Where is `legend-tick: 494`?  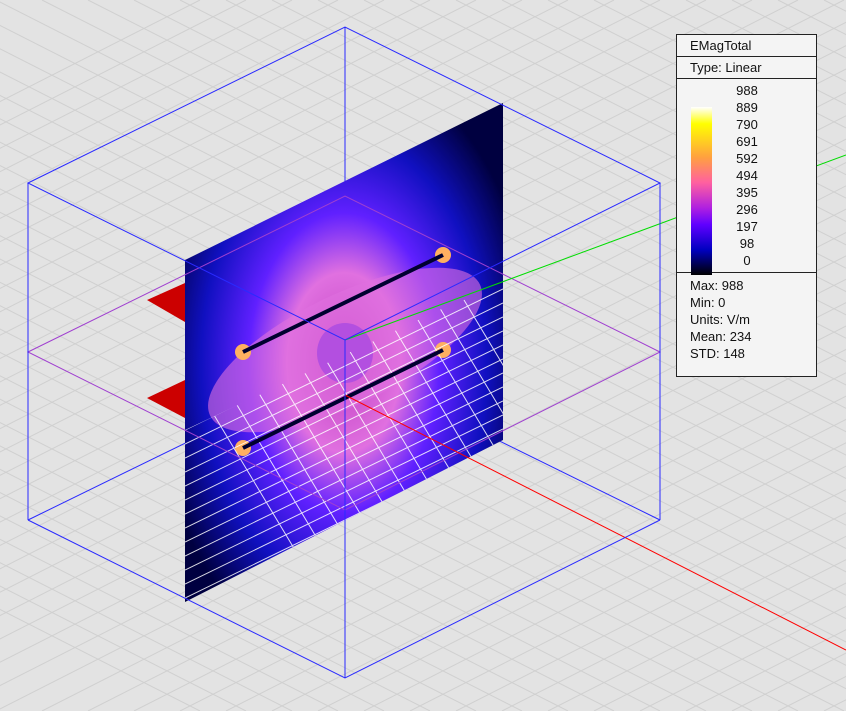
legend-tick: 494 is located at coordinates (747, 175).